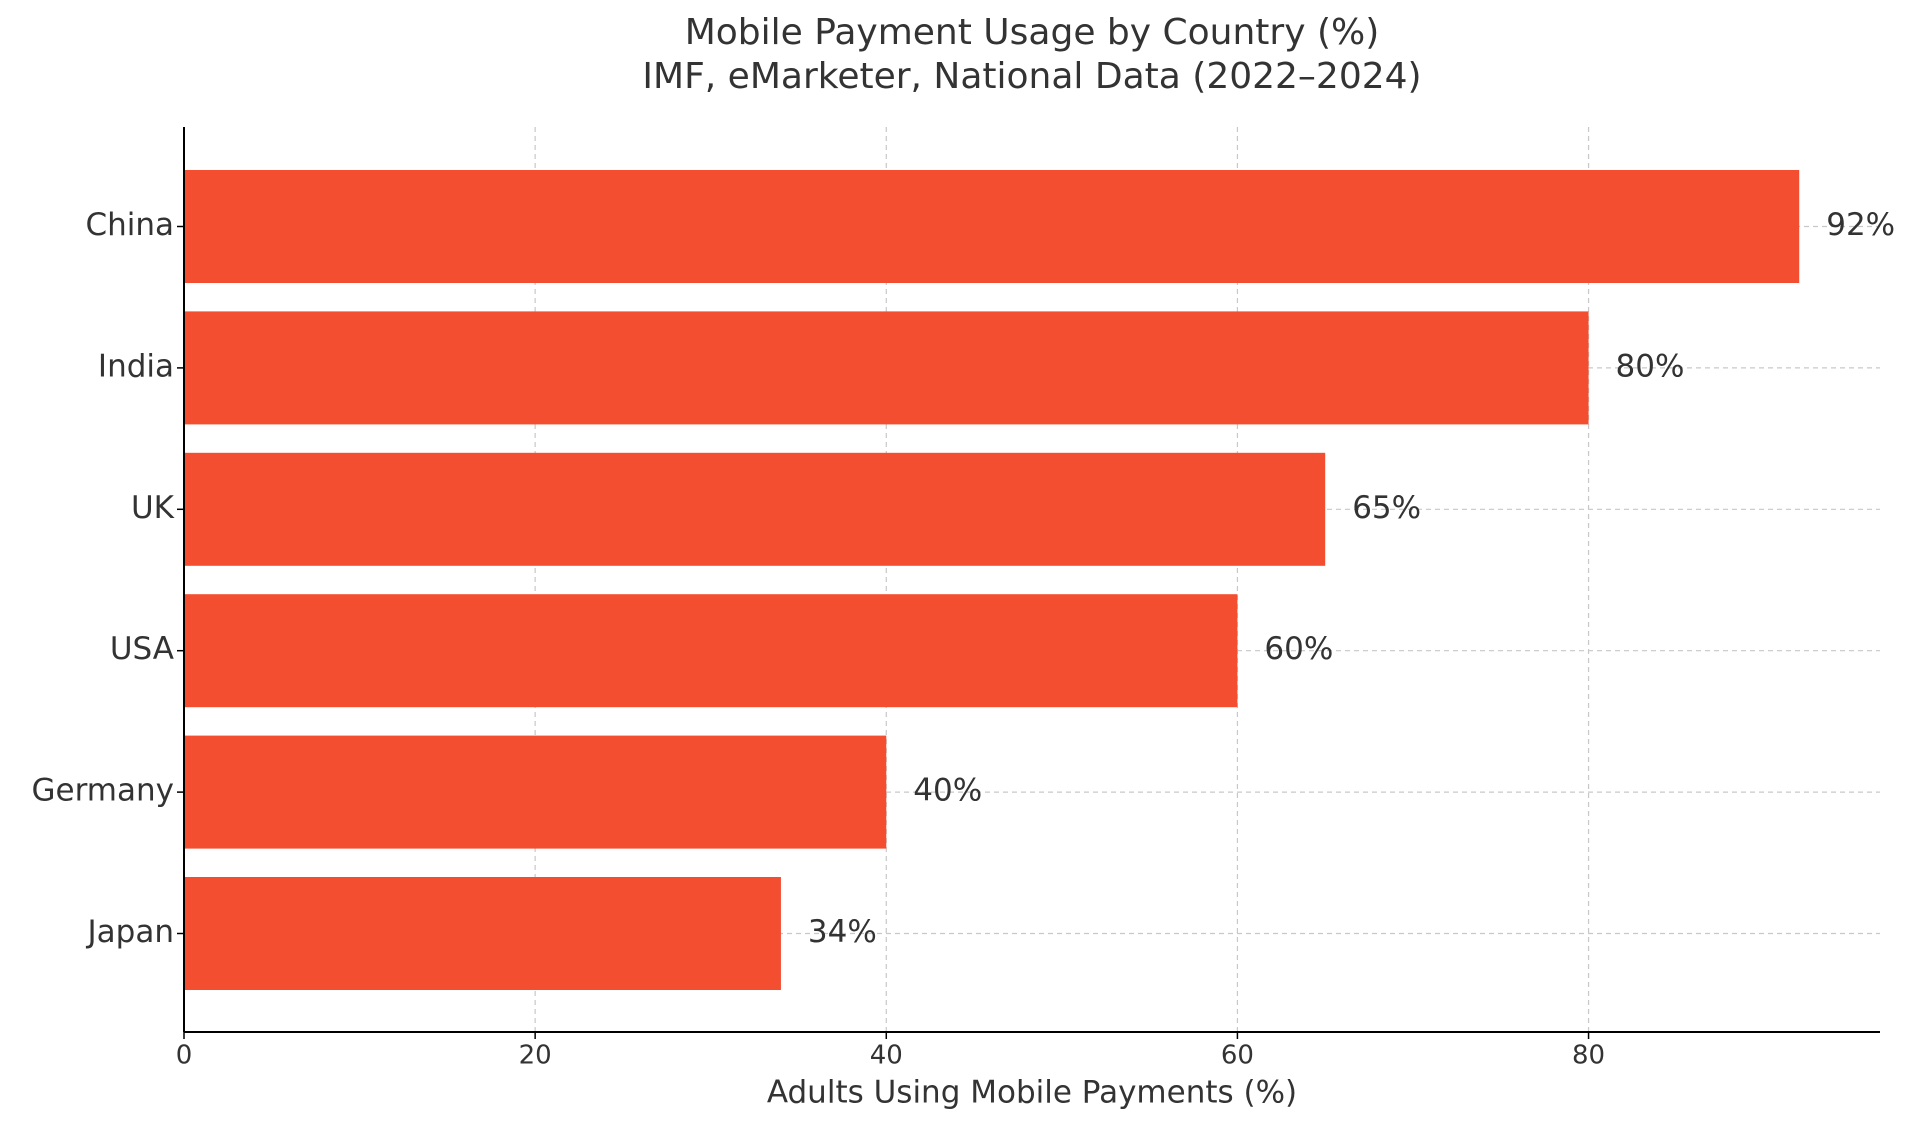  What do you see at coordinates (886, 1056) in the screenshot?
I see `x-tick-label: 40` at bounding box center [886, 1056].